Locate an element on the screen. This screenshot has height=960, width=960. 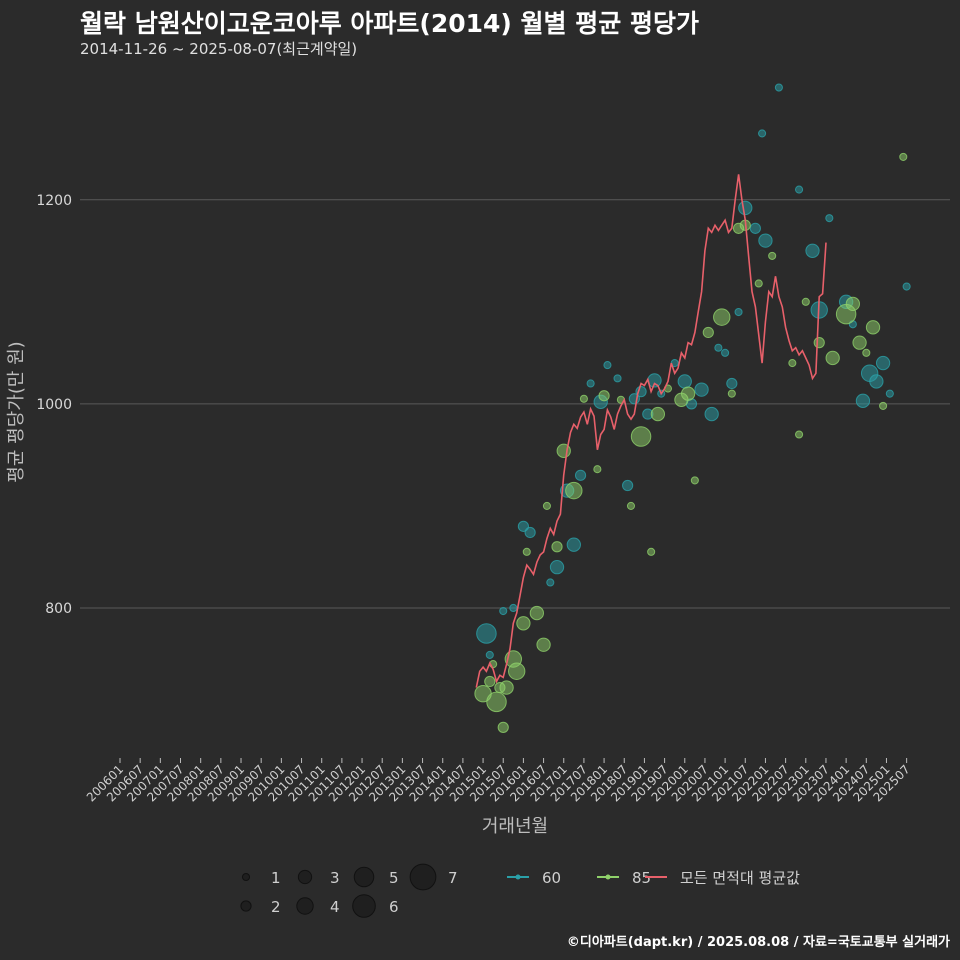
legend-size-label: 7 is located at coordinates (453, 878).